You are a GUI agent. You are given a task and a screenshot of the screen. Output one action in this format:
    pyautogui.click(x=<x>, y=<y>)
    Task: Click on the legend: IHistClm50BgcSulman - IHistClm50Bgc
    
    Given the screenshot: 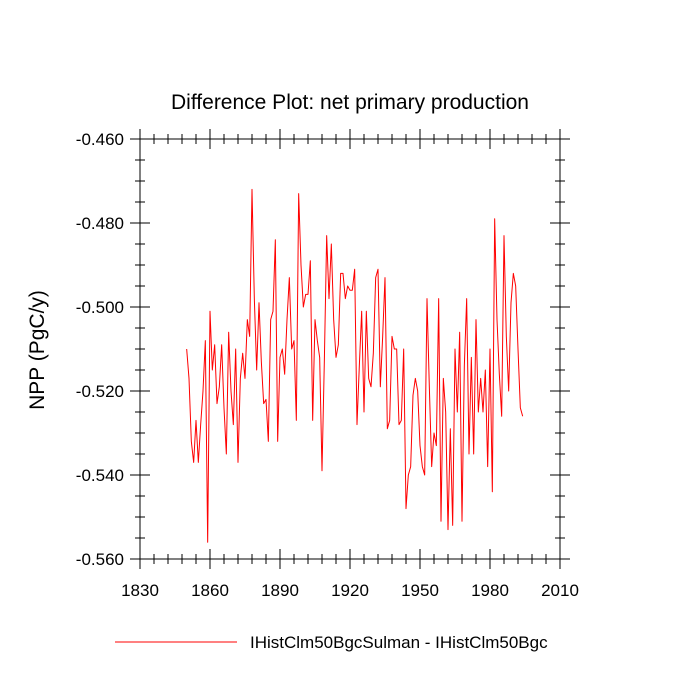 What is the action you would take?
    pyautogui.click(x=331, y=642)
    